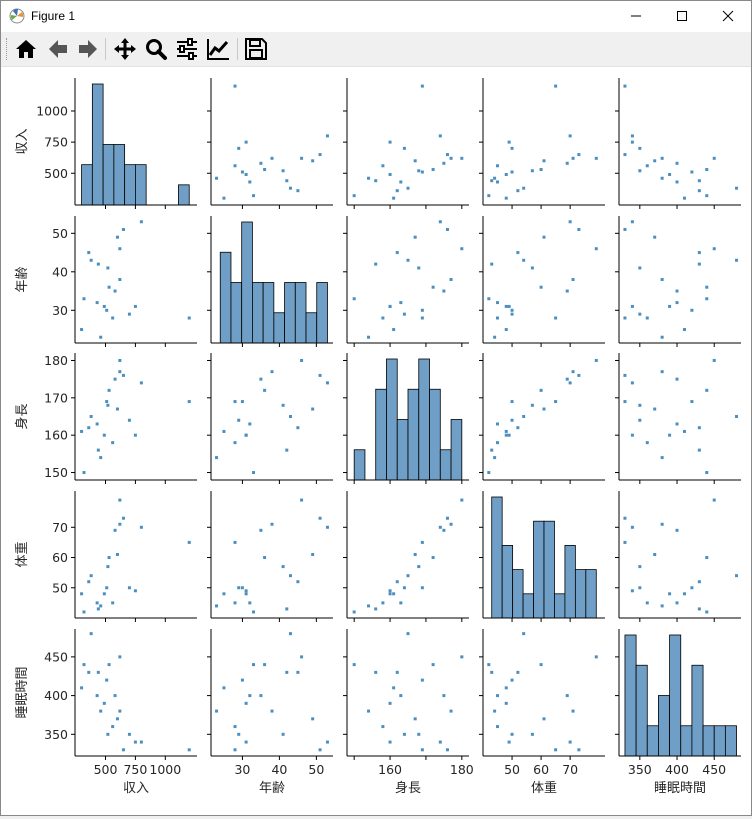 Image resolution: width=752 pixels, height=819 pixels. I want to click on y-tick-label: 160, so click(56, 435).